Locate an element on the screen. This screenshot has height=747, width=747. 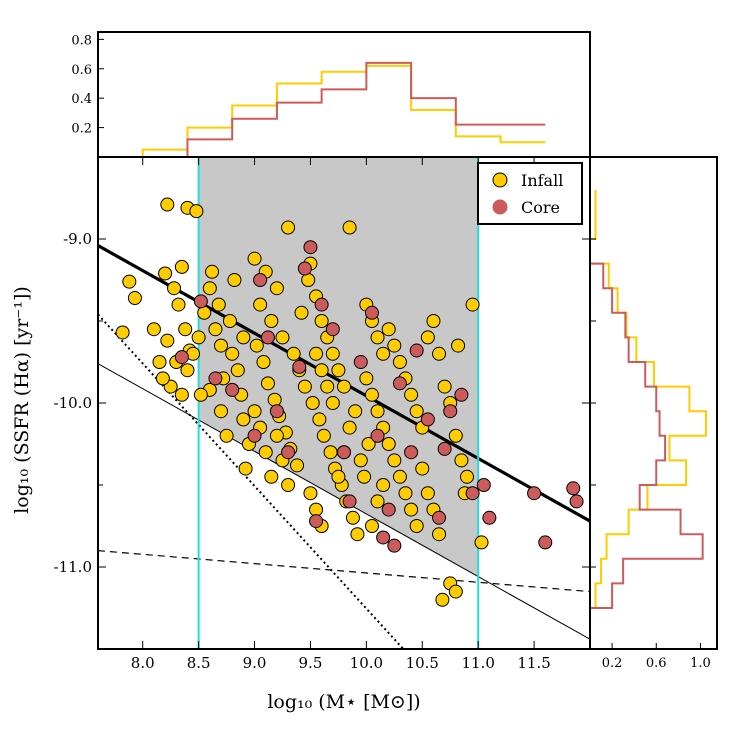
top-hist-y-tick-label: 0.4 is located at coordinates (81, 99).